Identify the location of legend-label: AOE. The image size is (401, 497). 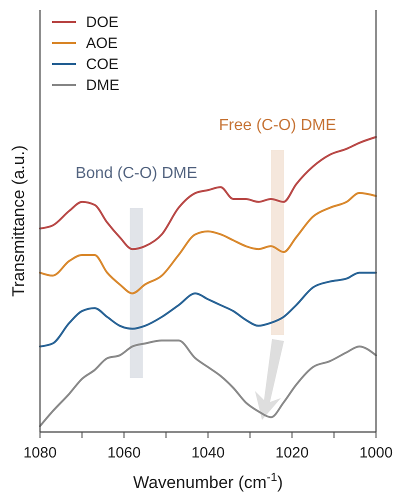
(102, 43).